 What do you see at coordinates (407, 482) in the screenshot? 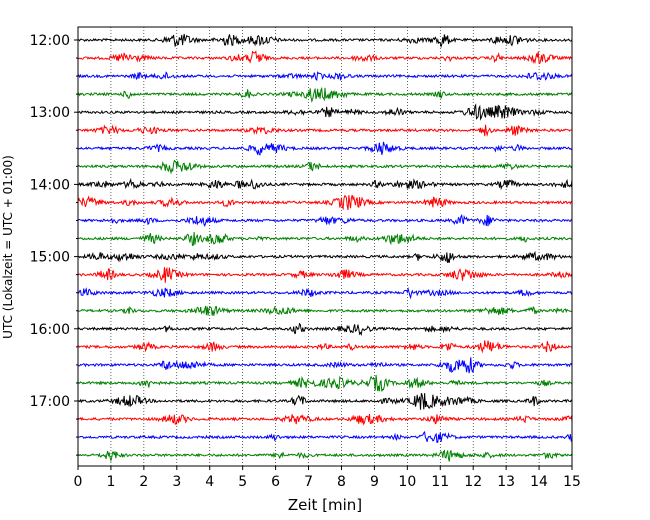
I see `x-tick-label: 10` at bounding box center [407, 482].